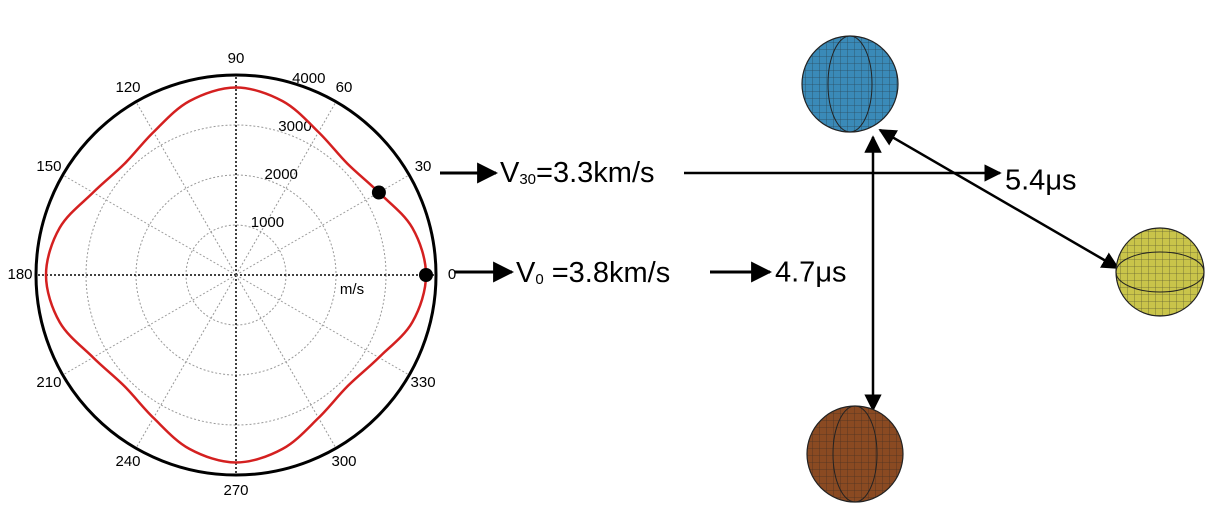 The image size is (1209, 506). Describe the element at coordinates (344, 87) in the screenshot. I see `angle-label: 60` at that location.